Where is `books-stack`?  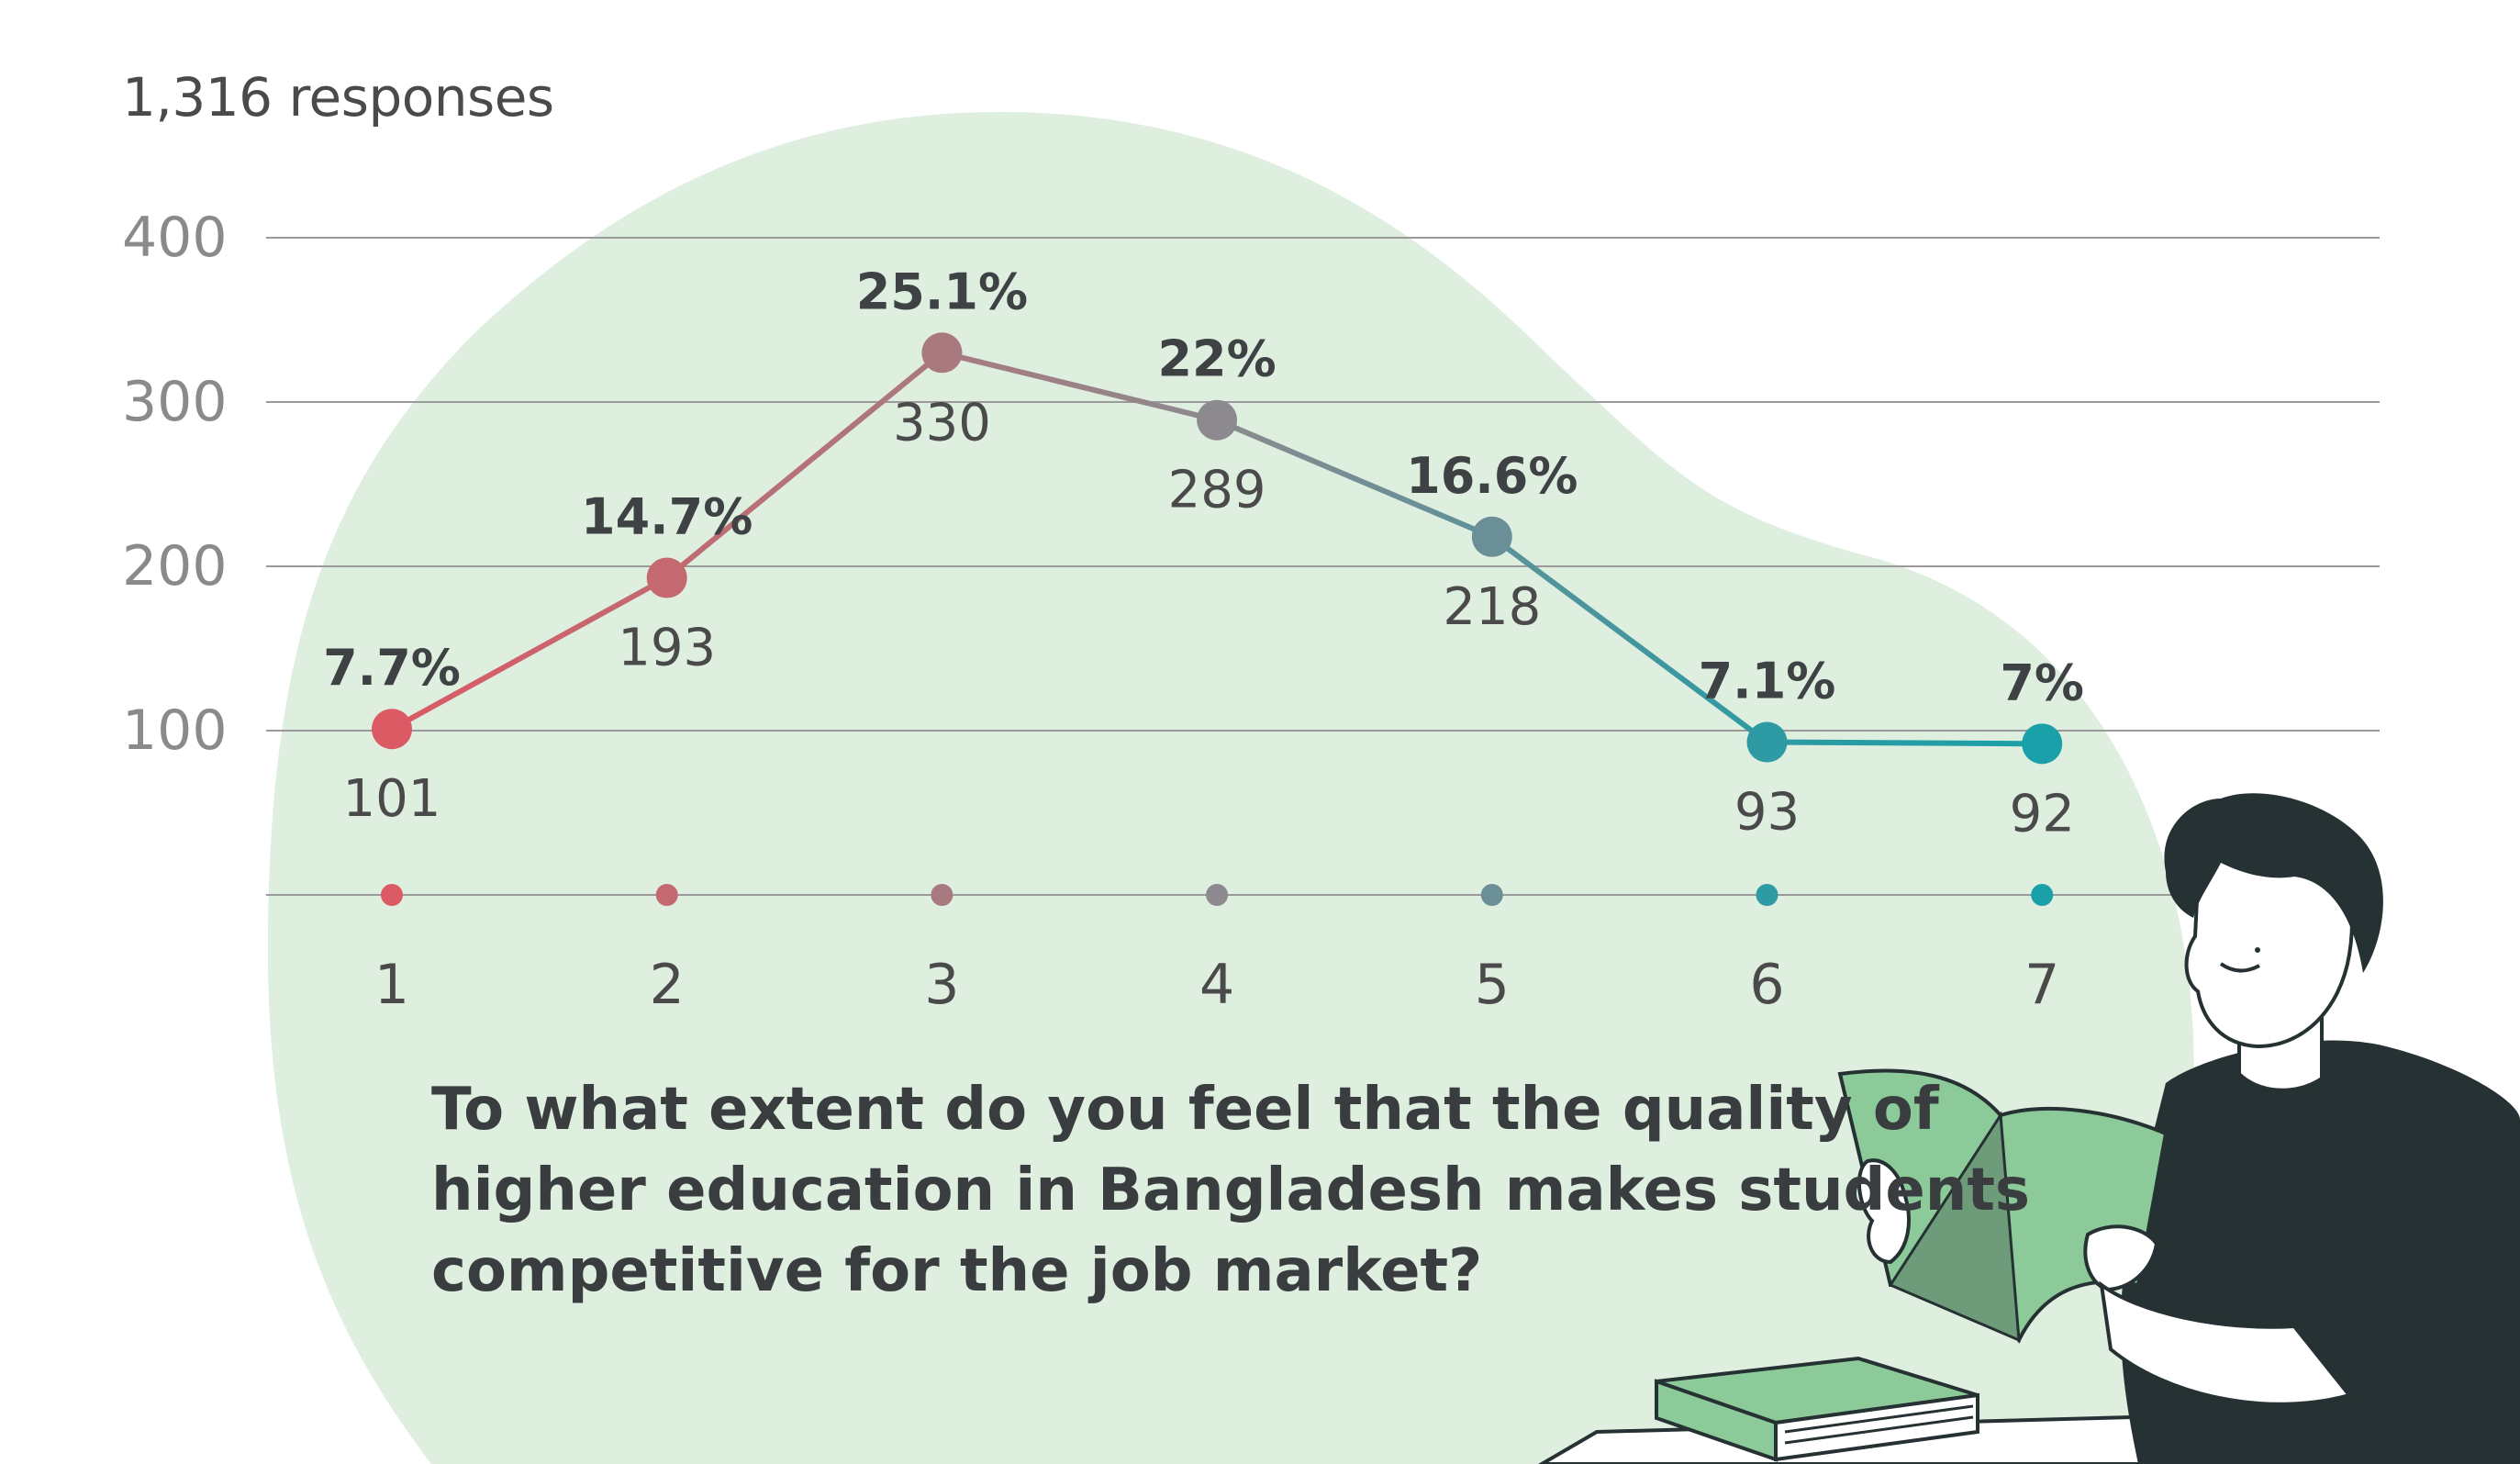 books-stack is located at coordinates (1931, 1410).